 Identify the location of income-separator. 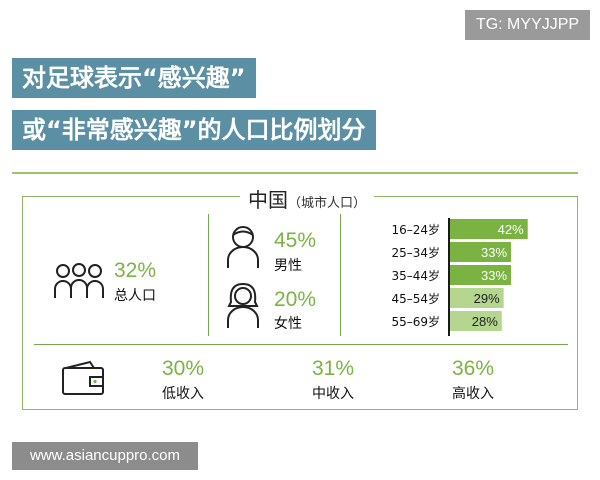
(301, 344).